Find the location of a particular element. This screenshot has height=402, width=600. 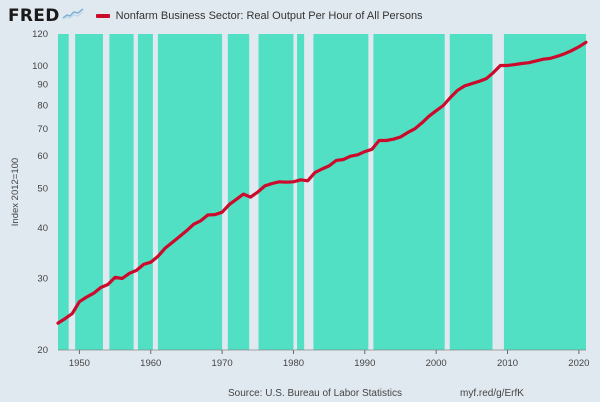

y-tick-label: 40 is located at coordinates (42, 228).